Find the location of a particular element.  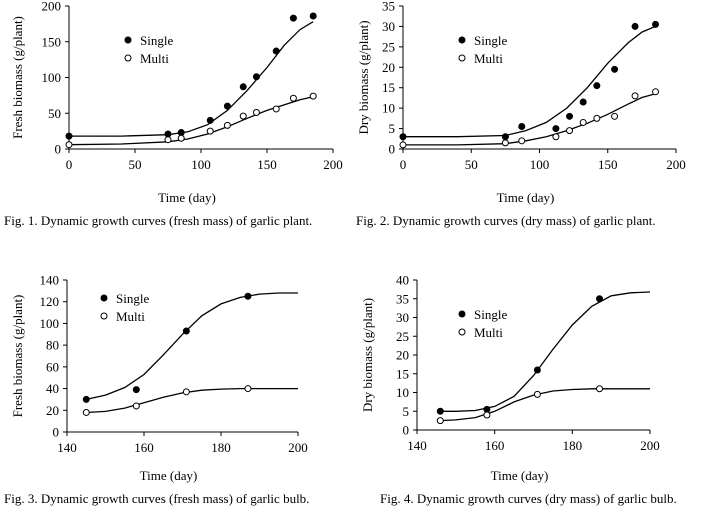

x-tick-label: 160 is located at coordinates (495, 445).